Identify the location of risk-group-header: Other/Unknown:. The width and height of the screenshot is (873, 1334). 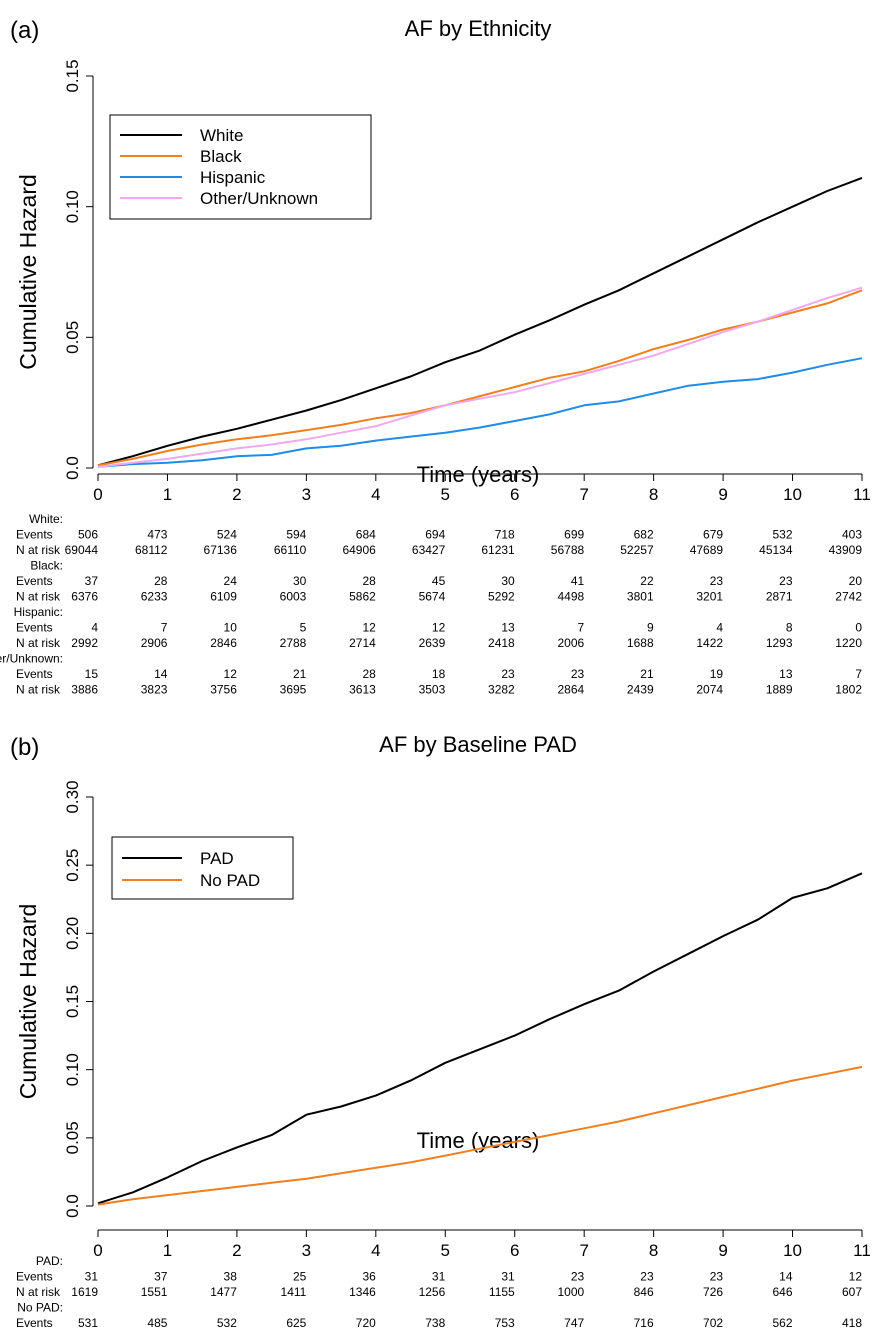
(31, 659).